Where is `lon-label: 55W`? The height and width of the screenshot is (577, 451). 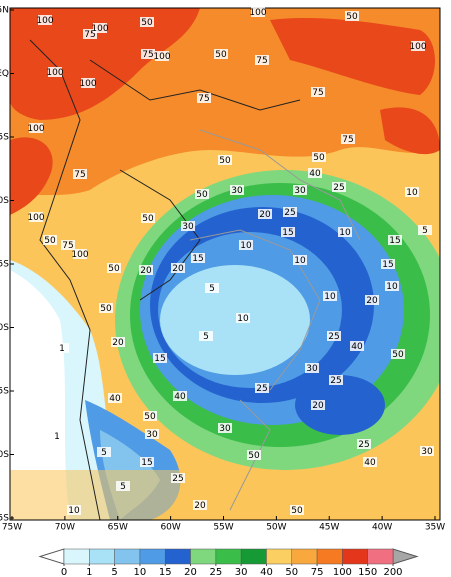 lon-label: 55W is located at coordinates (223, 528).